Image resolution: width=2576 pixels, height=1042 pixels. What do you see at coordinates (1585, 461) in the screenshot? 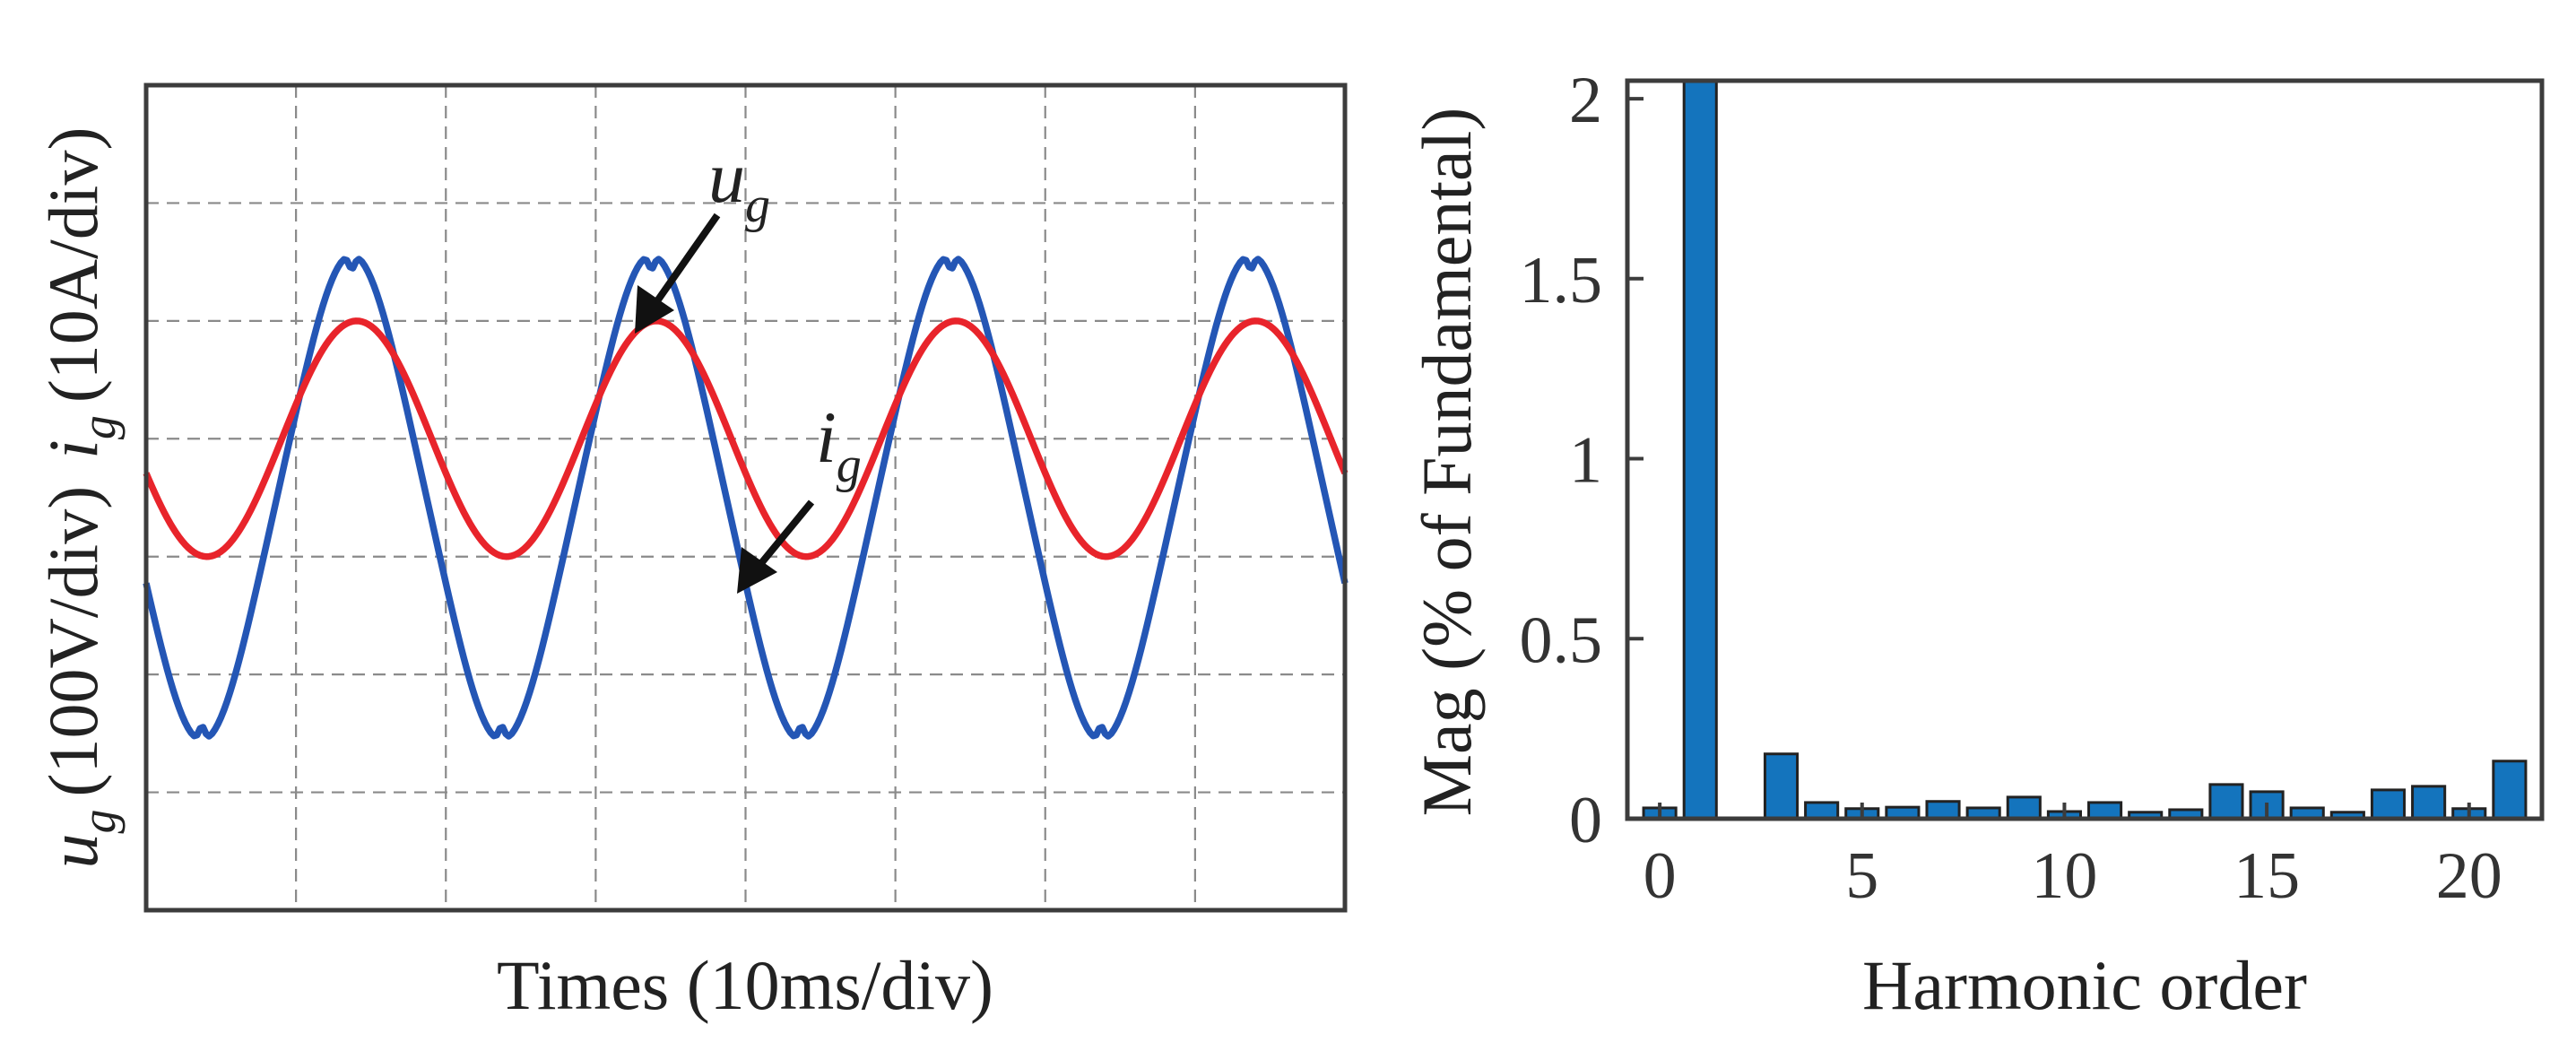
I see `y-tick-label: 1` at bounding box center [1585, 461].